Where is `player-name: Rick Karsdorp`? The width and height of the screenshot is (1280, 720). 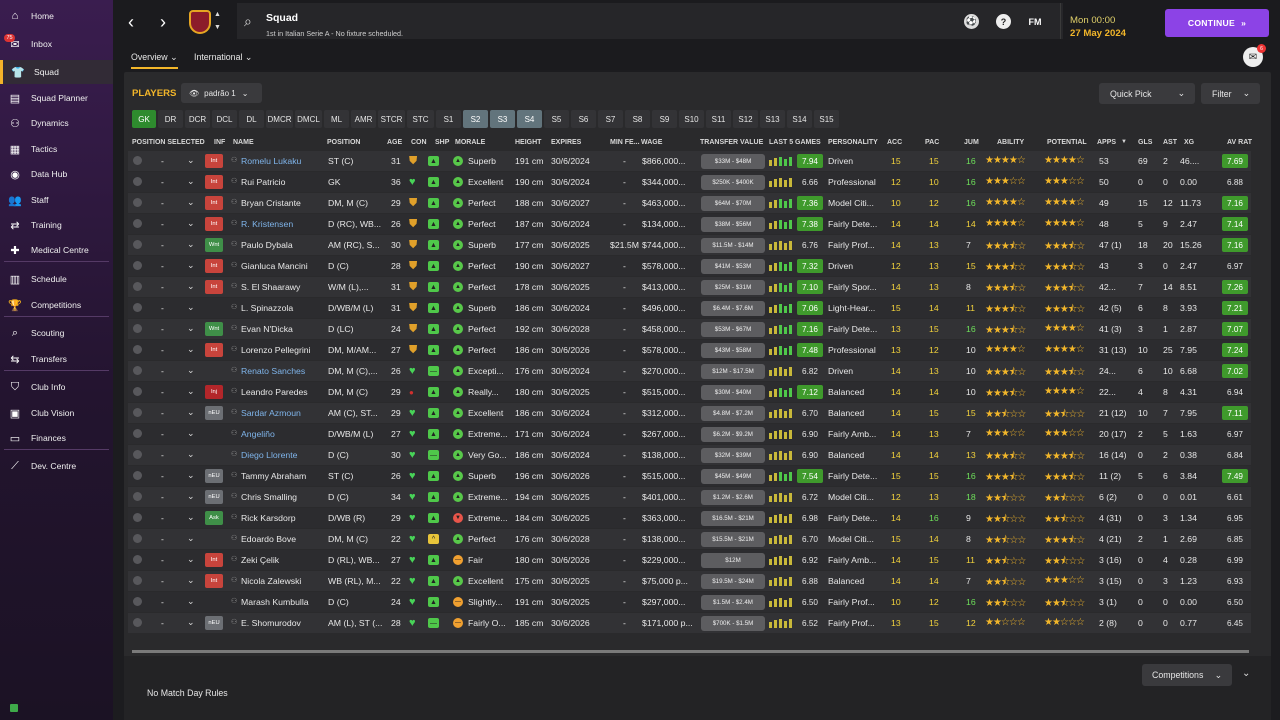
player-name: Rick Karsdorp is located at coordinates (268, 518).